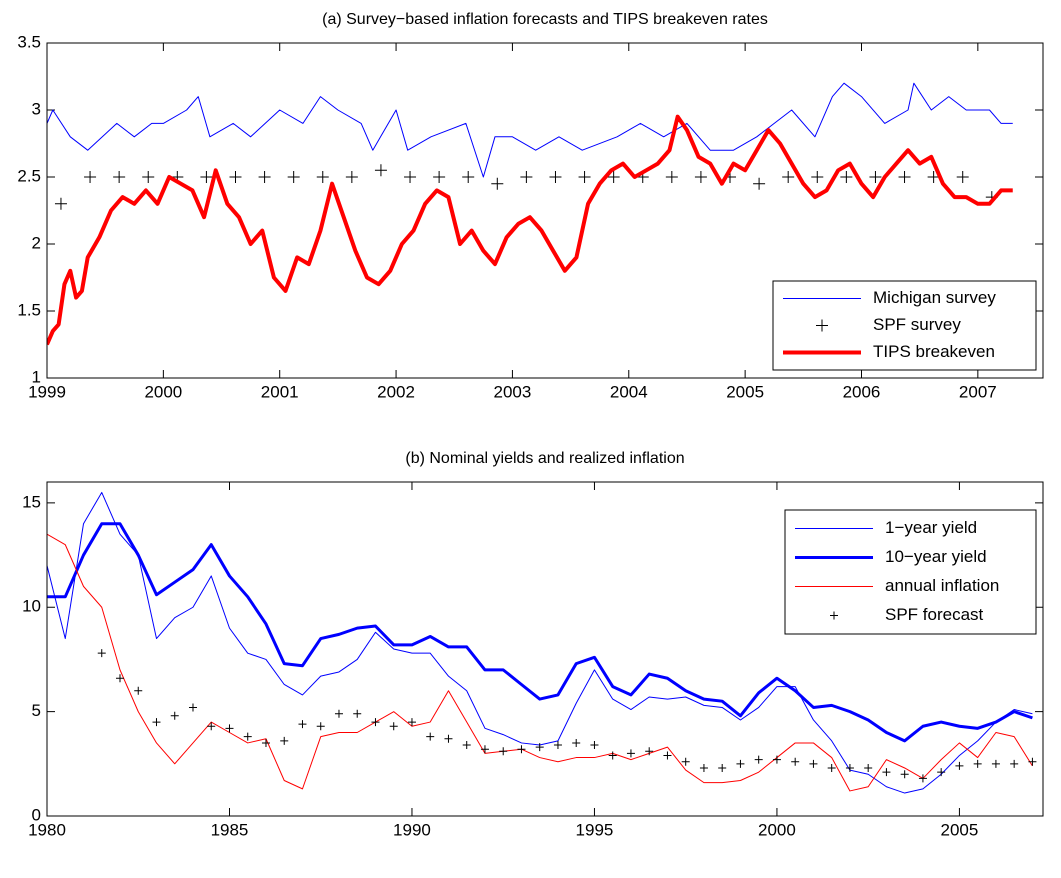 Image resolution: width=1061 pixels, height=878 pixels. Describe the element at coordinates (629, 391) in the screenshot. I see `x-tick-label: 2004` at that location.